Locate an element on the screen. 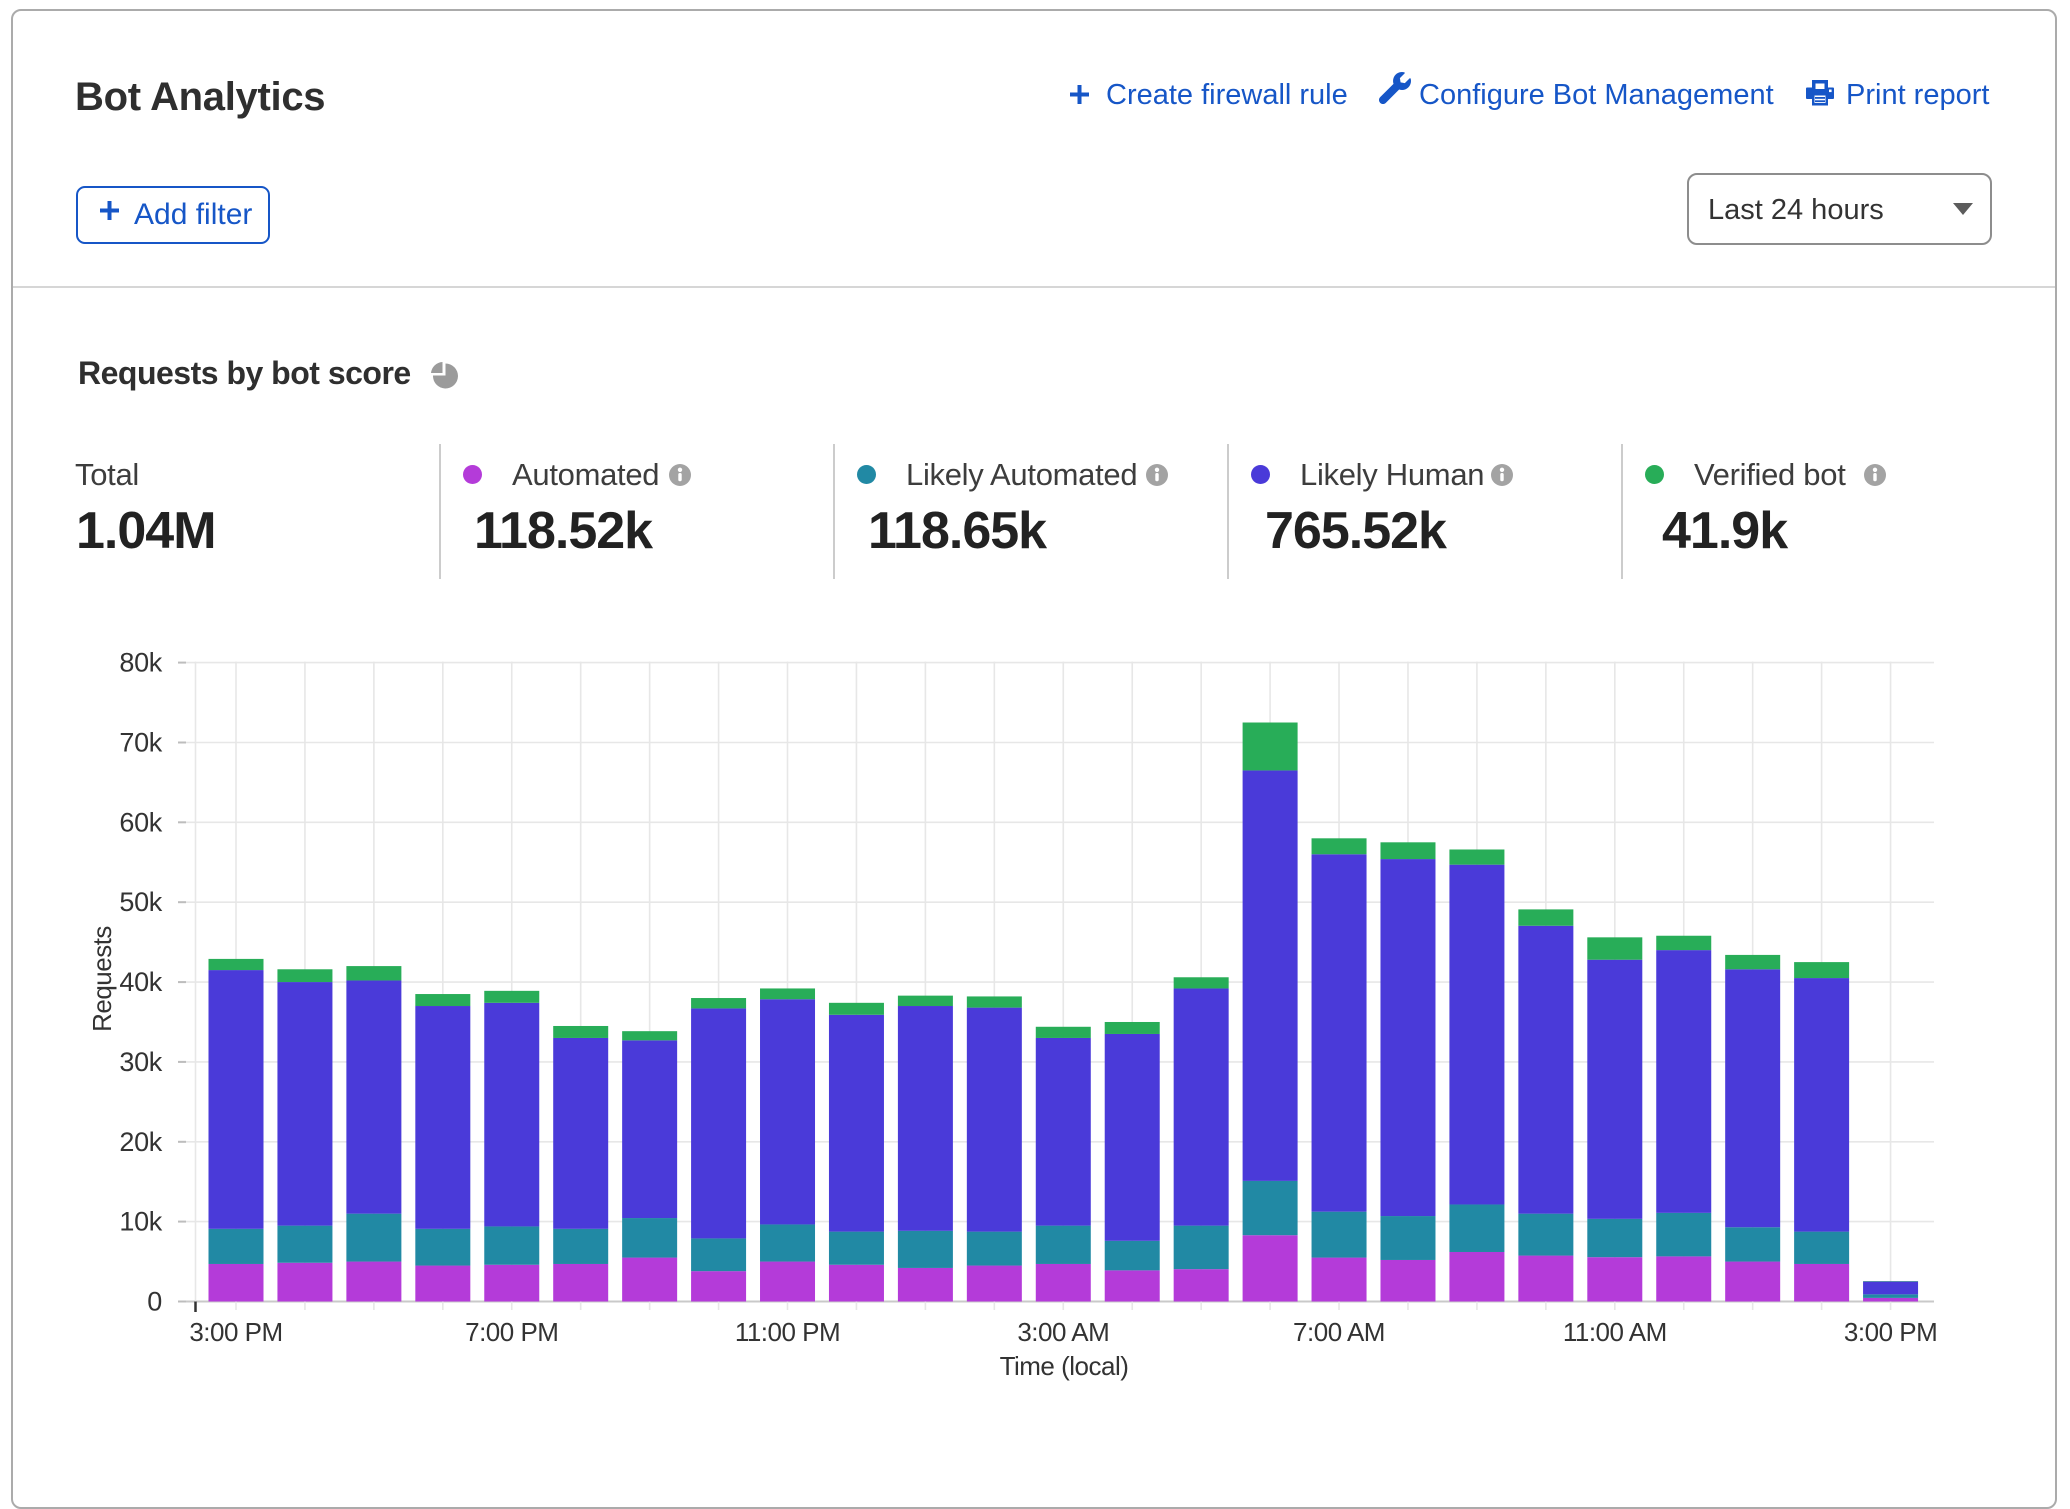 This screenshot has height=1509, width=2070. svg-text: 11:00 PM is located at coordinates (787, 1332).